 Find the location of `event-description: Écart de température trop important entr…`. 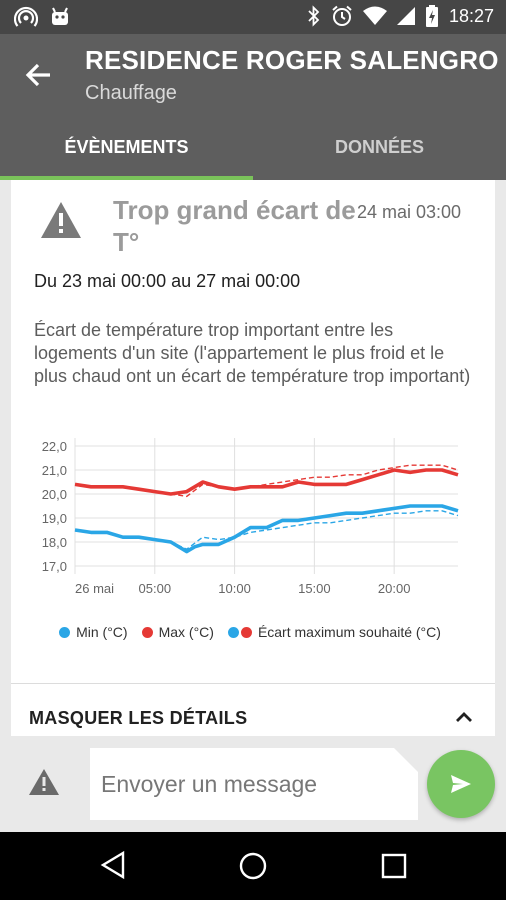

event-description: Écart de température trop important entr… is located at coordinates (252, 353).